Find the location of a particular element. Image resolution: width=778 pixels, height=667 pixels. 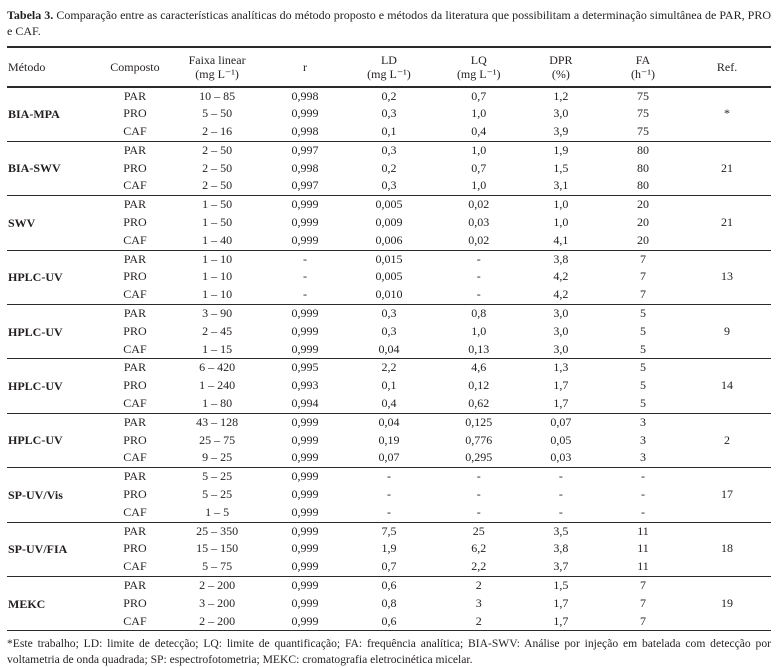

cell-ld: 7,5 is located at coordinates (389, 530).